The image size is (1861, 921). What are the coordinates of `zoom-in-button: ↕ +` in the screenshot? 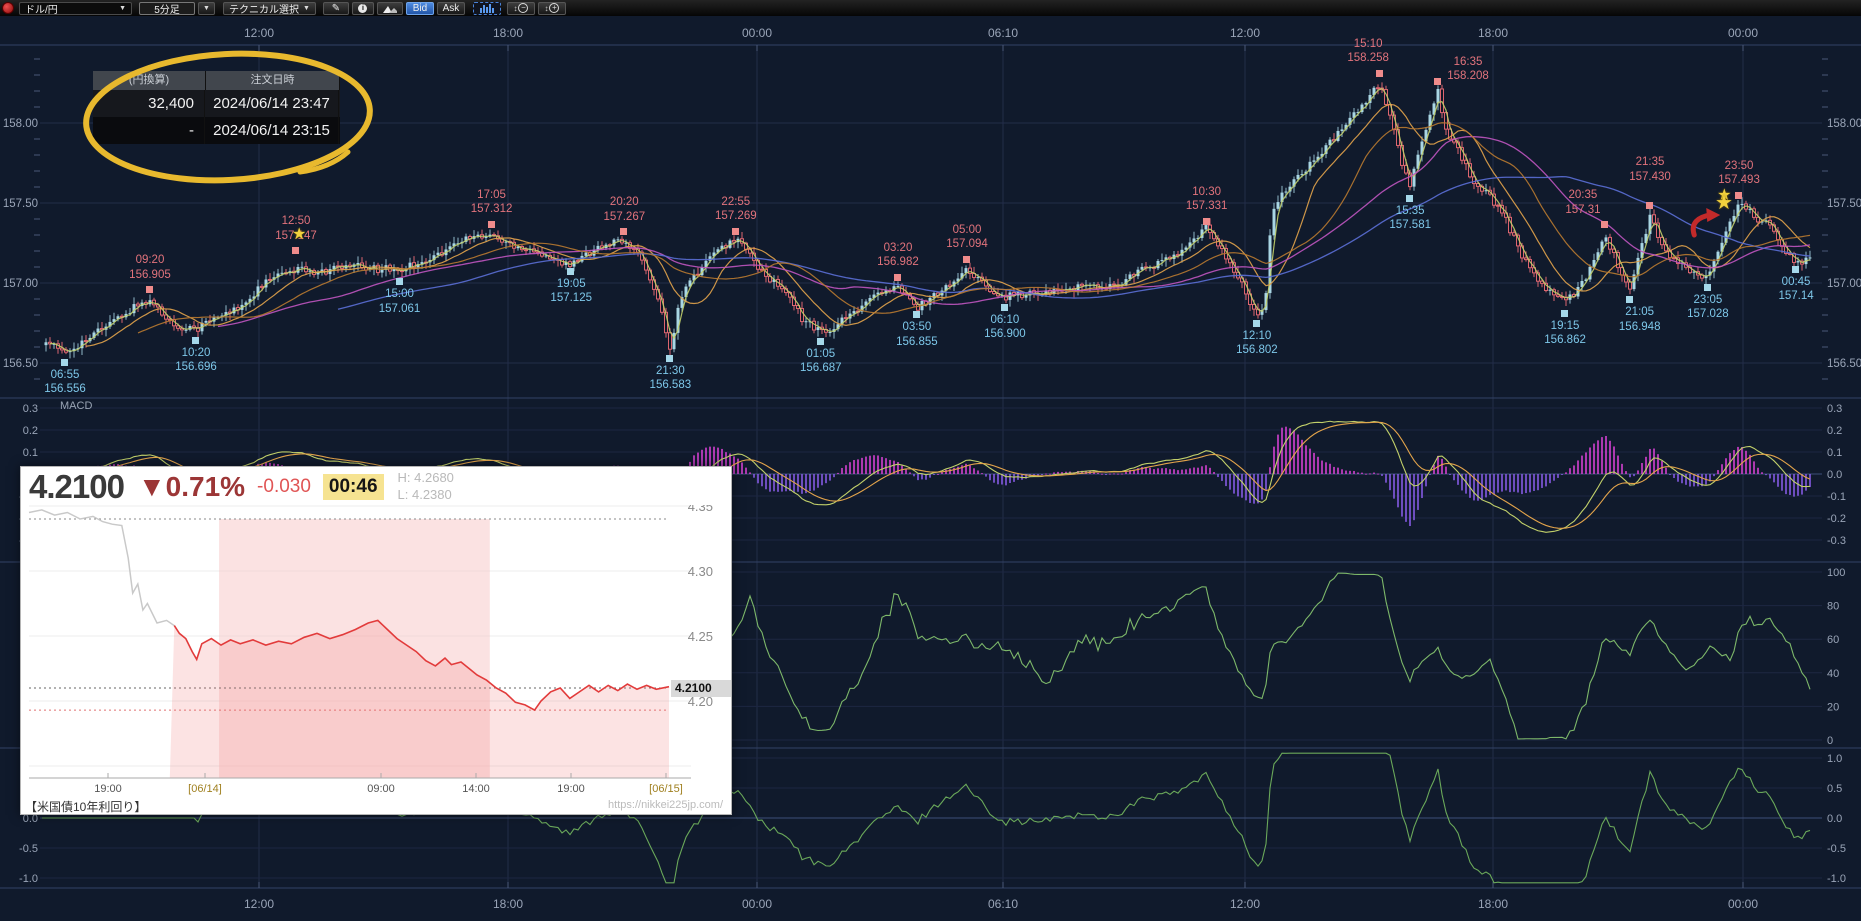 It's located at (551, 8).